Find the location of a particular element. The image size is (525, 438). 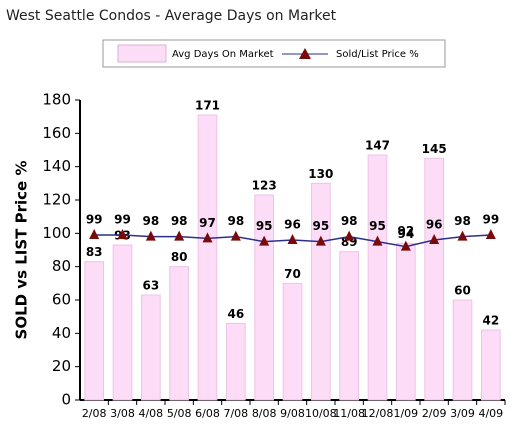

bar-value-label: 130 is located at coordinates (320, 174).